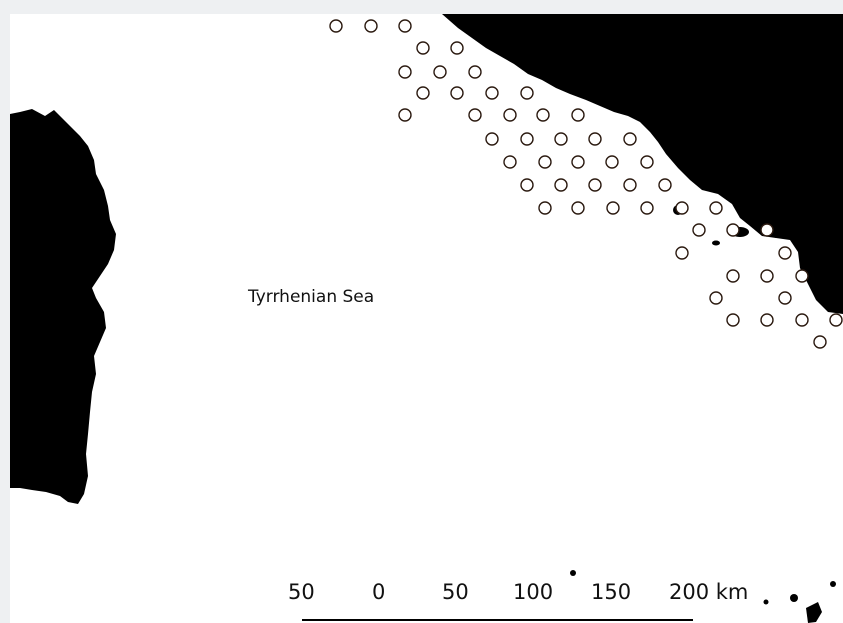 The height and width of the screenshot is (623, 843). I want to click on scale-label-200-km: 200 km, so click(709, 592).